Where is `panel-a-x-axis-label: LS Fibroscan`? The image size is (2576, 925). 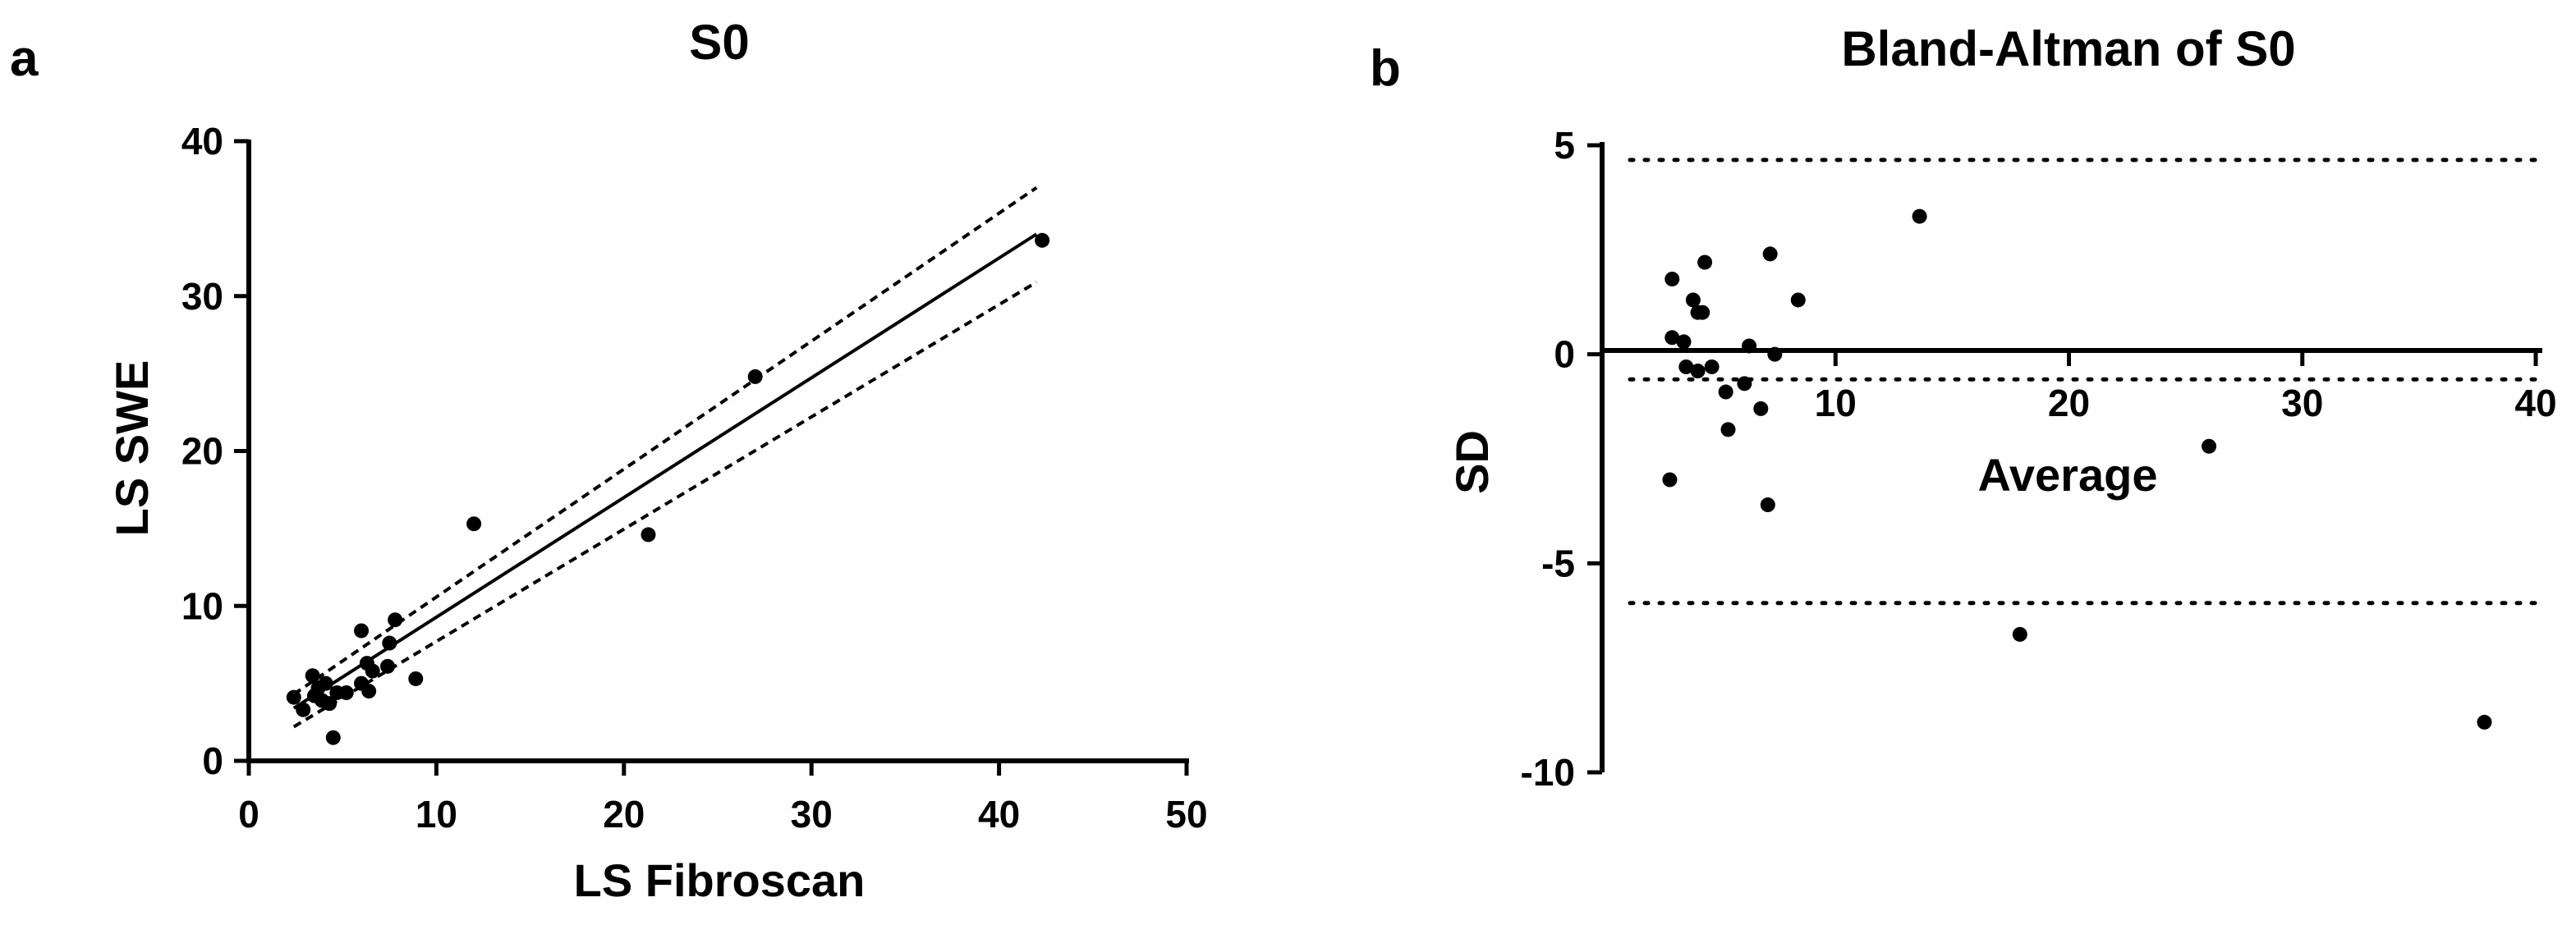
panel-a-x-axis-label: LS Fibroscan is located at coordinates (720, 880).